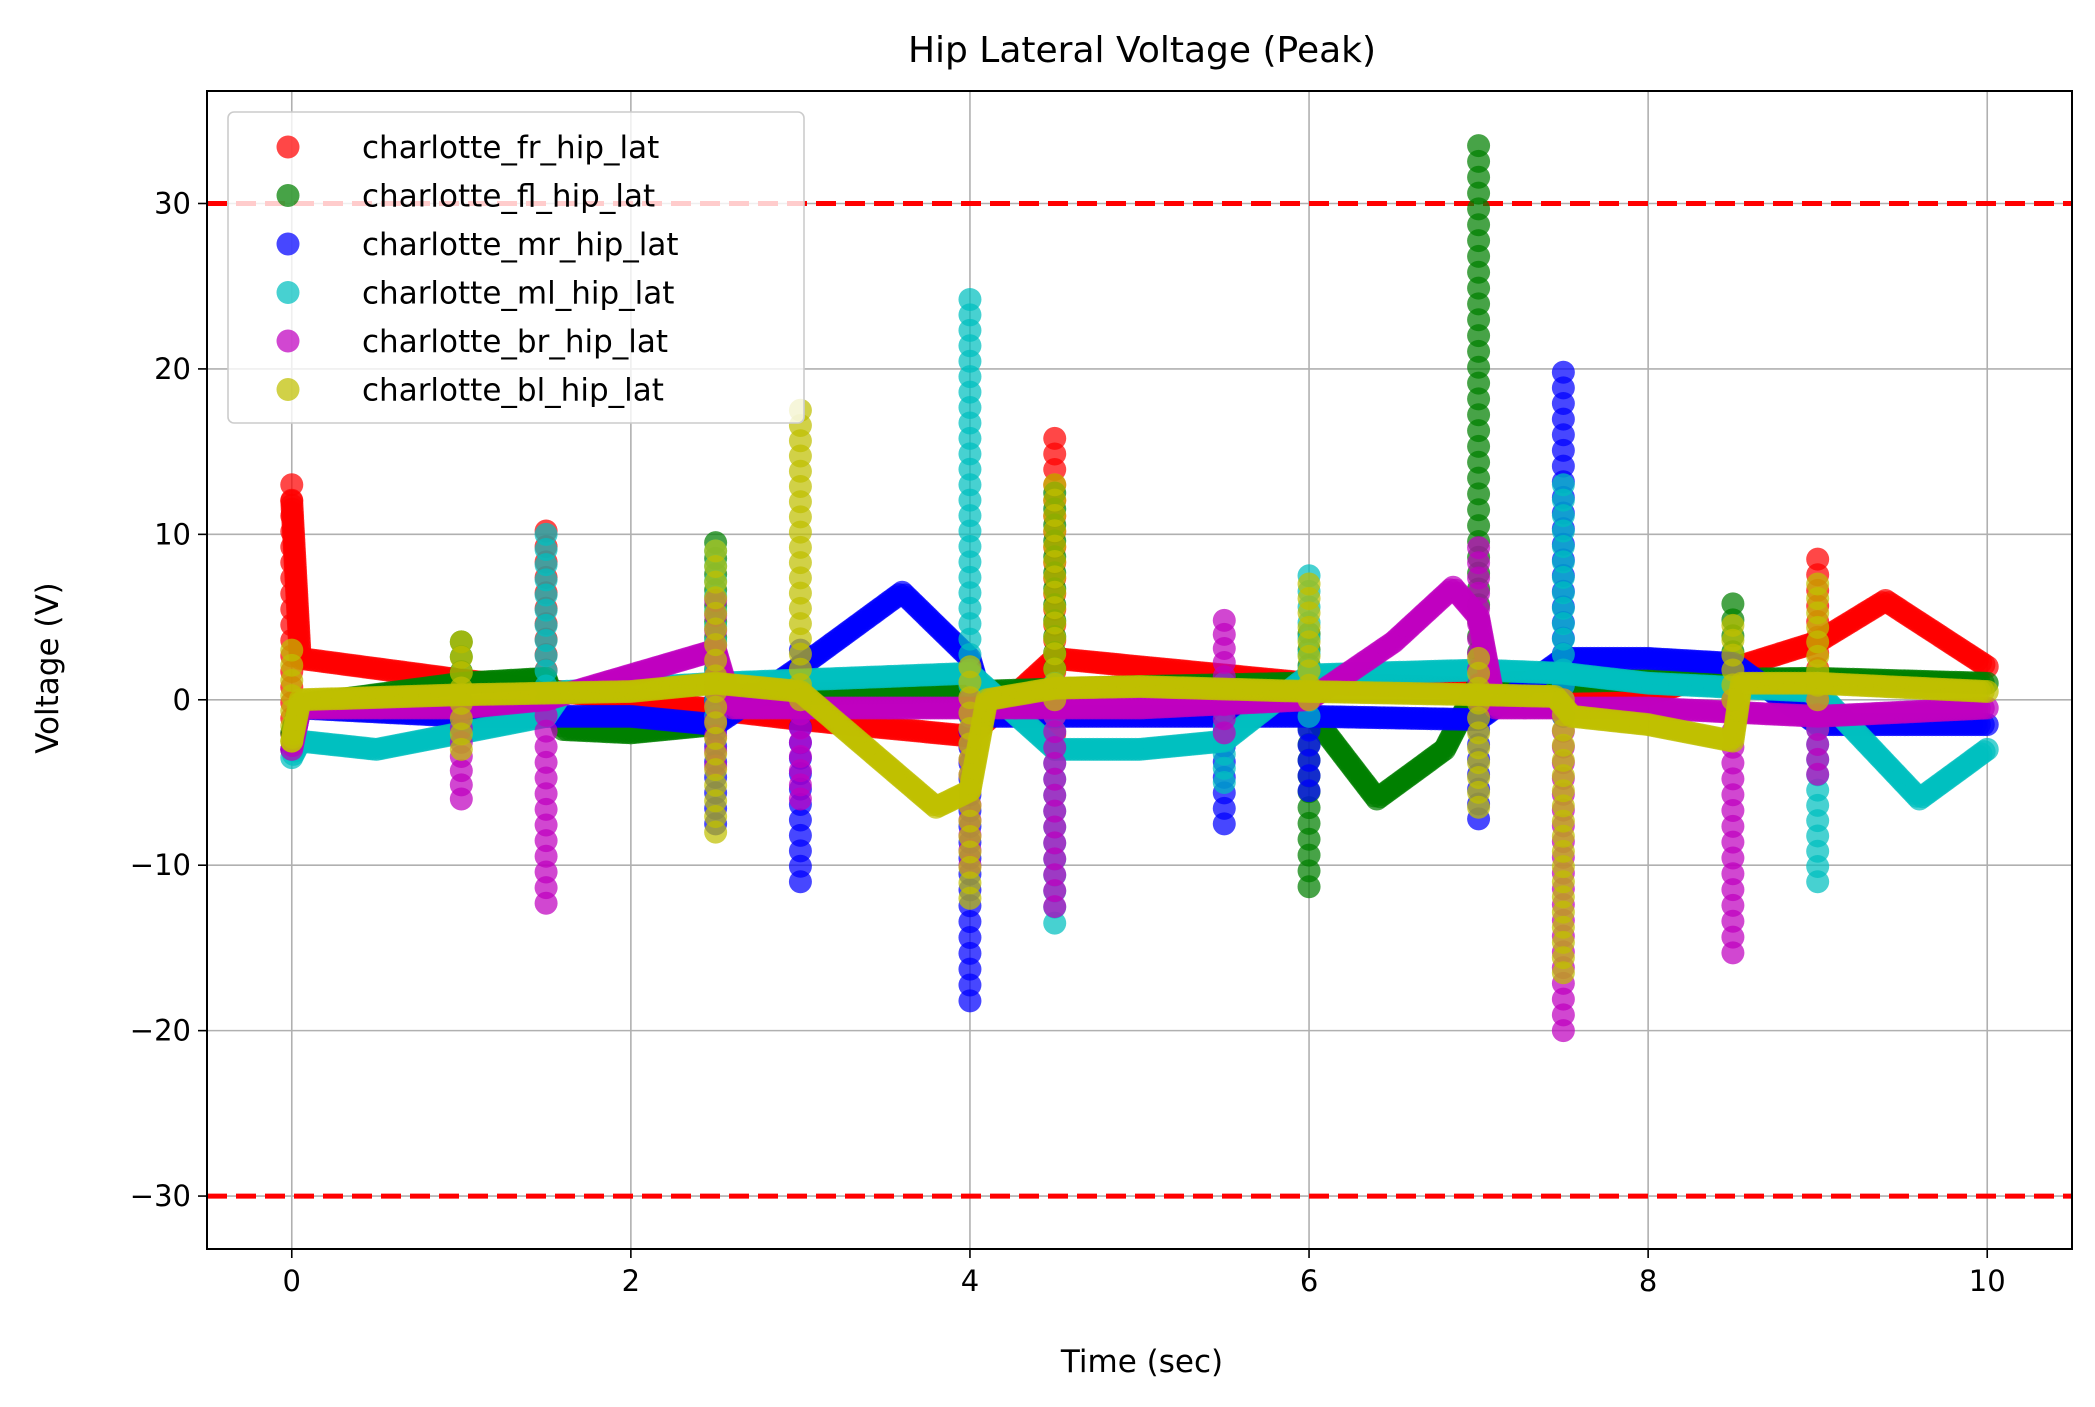 The image size is (2095, 1407). What do you see at coordinates (1144, 1273) in the screenshot?
I see `x-axis-ticks: 0 2 4 6 8 10` at bounding box center [1144, 1273].